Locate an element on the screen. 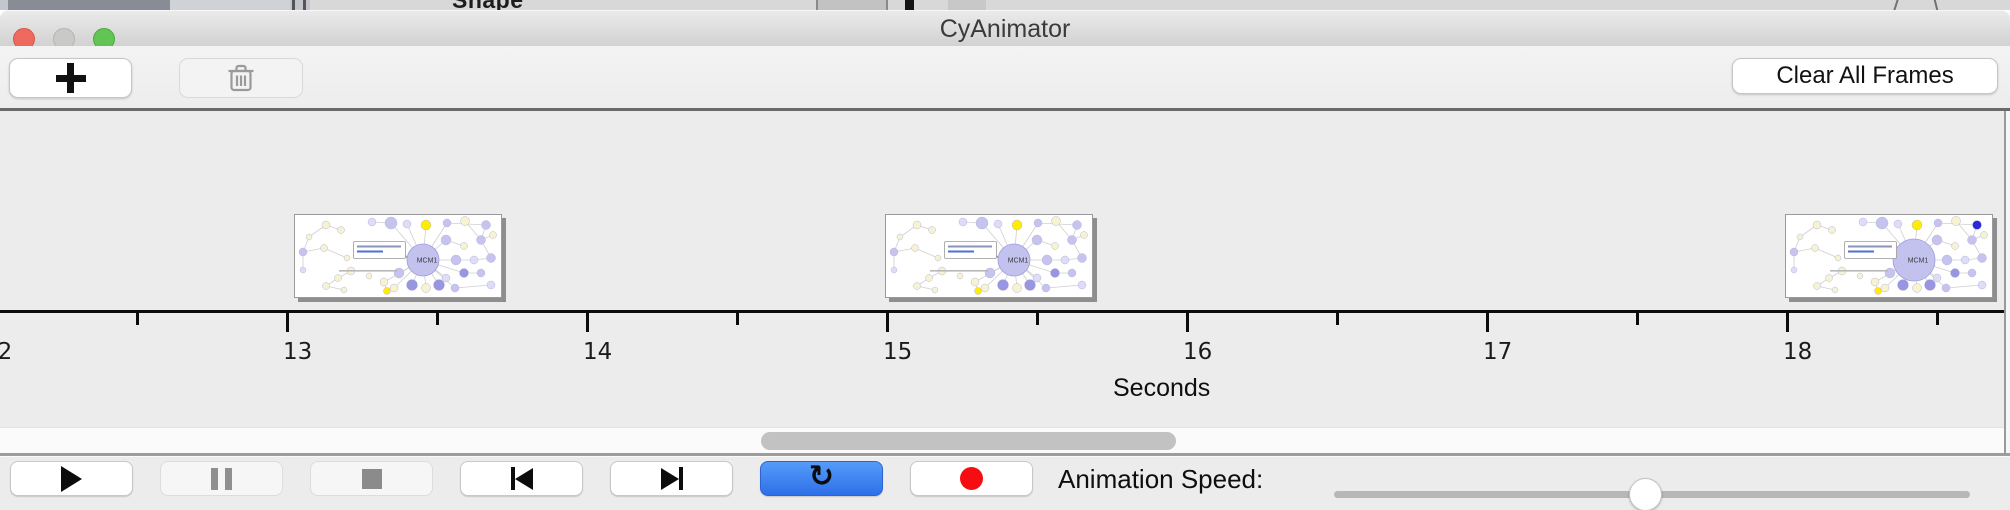 This screenshot has height=510, width=2010. panel-gutter is located at coordinates (2008, 282).